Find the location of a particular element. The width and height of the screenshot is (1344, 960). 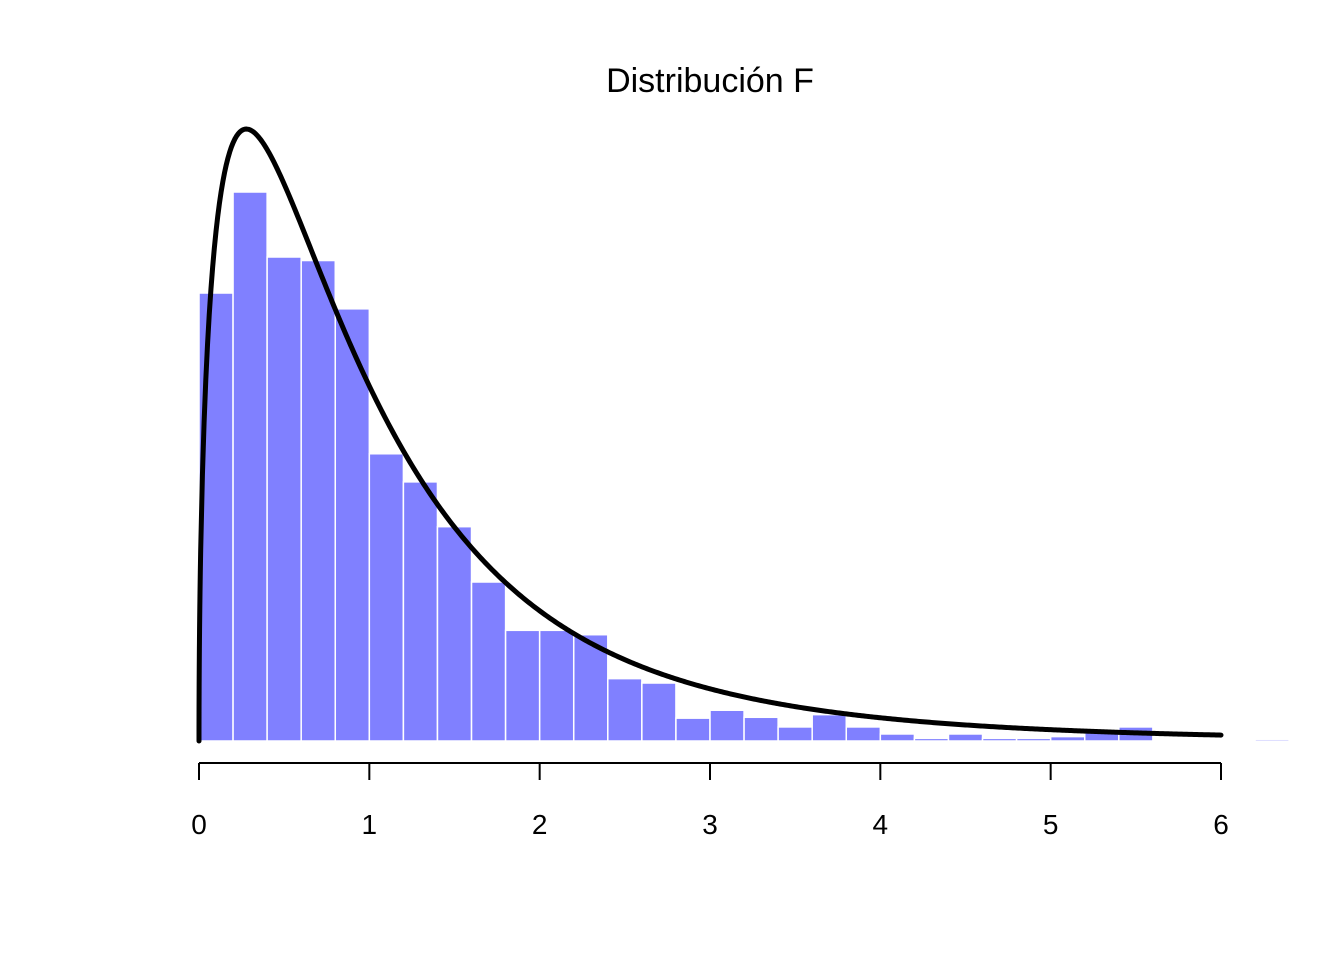

x-tick-label: 5 is located at coordinates (1051, 824).